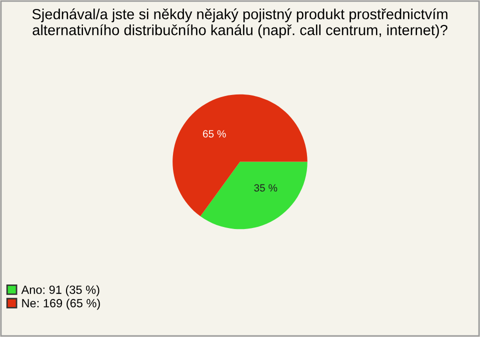 This screenshot has height=337, width=480. What do you see at coordinates (60, 290) in the screenshot?
I see `legend-label: Ano: 91 (35 %)` at bounding box center [60, 290].